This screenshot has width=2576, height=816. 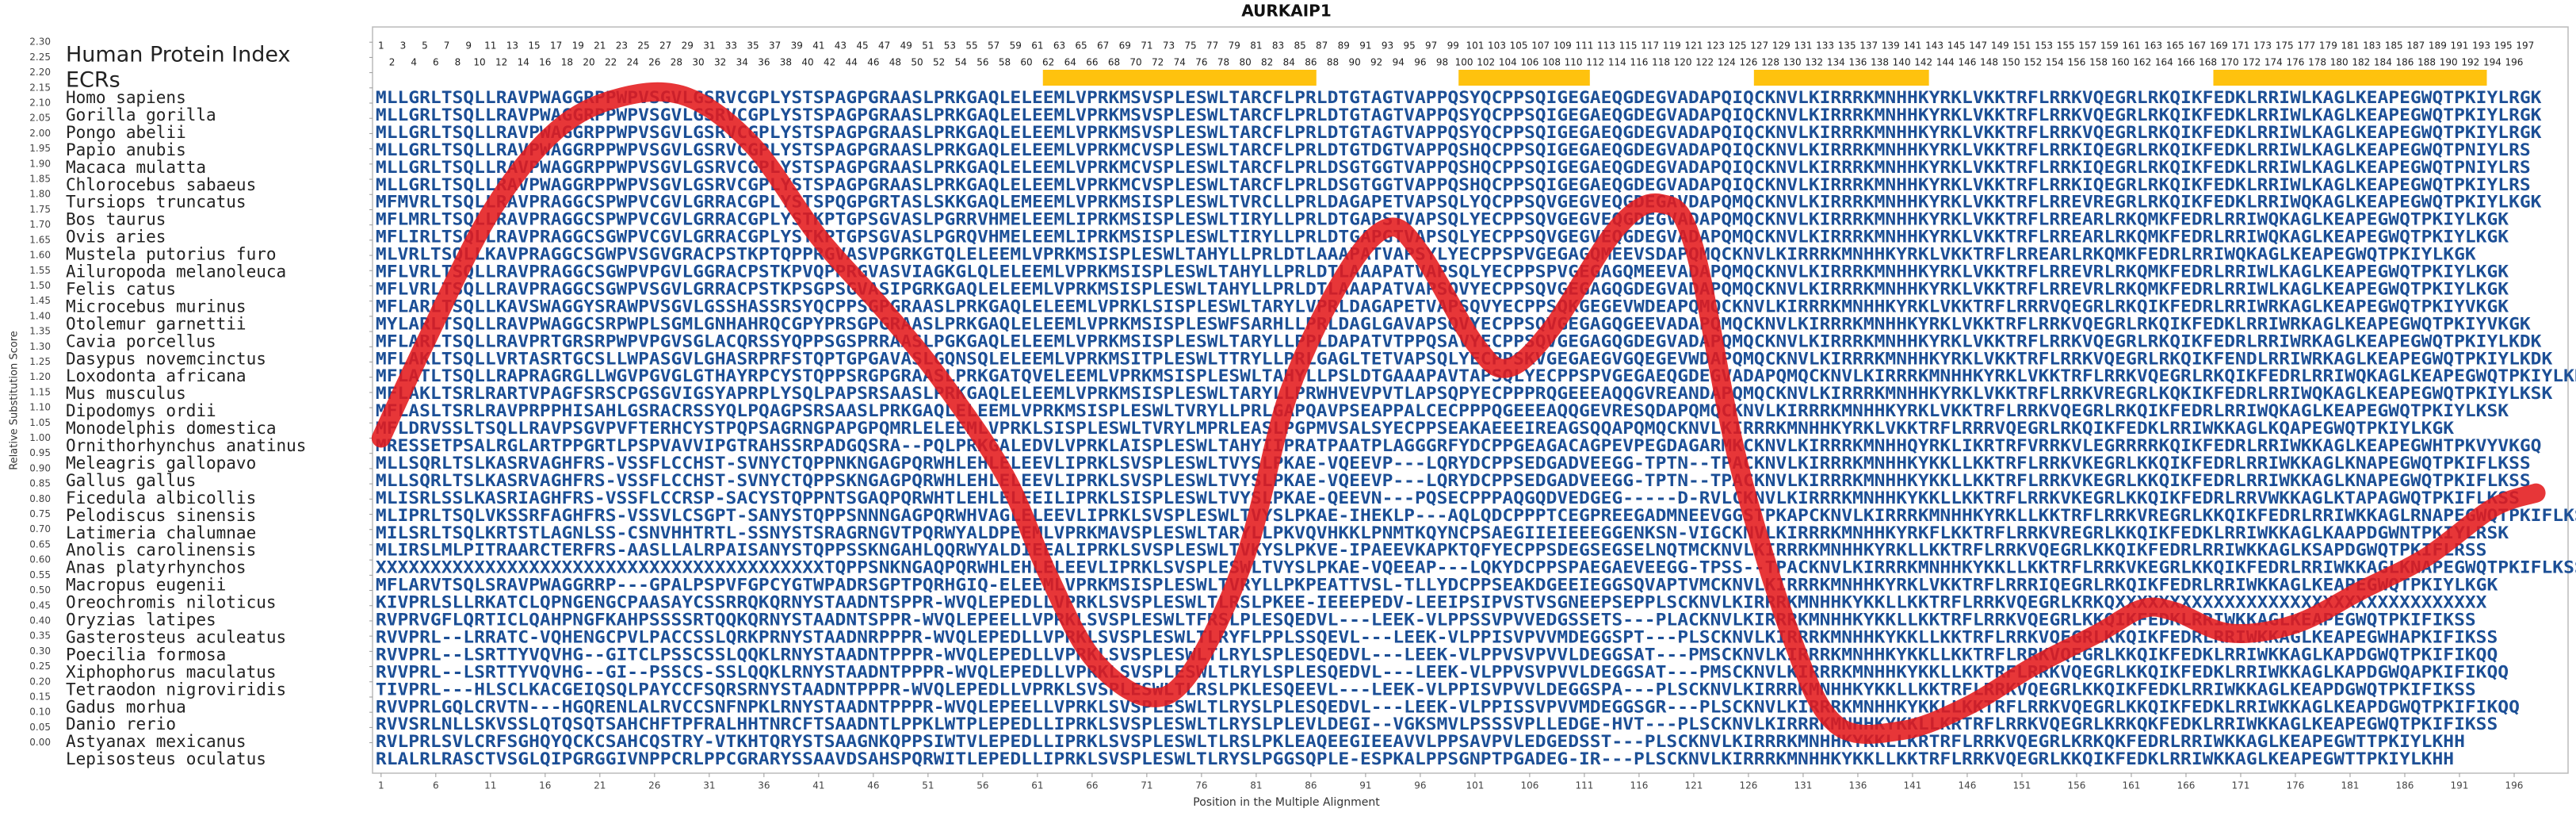 I want to click on human-index-number: 175, so click(x=2285, y=46).